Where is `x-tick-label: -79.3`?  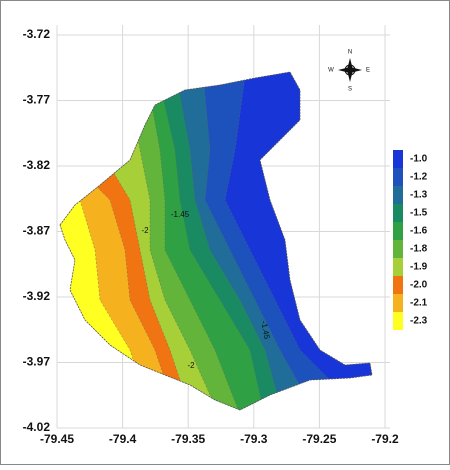
x-tick-label: -79.3 is located at coordinates (254, 439).